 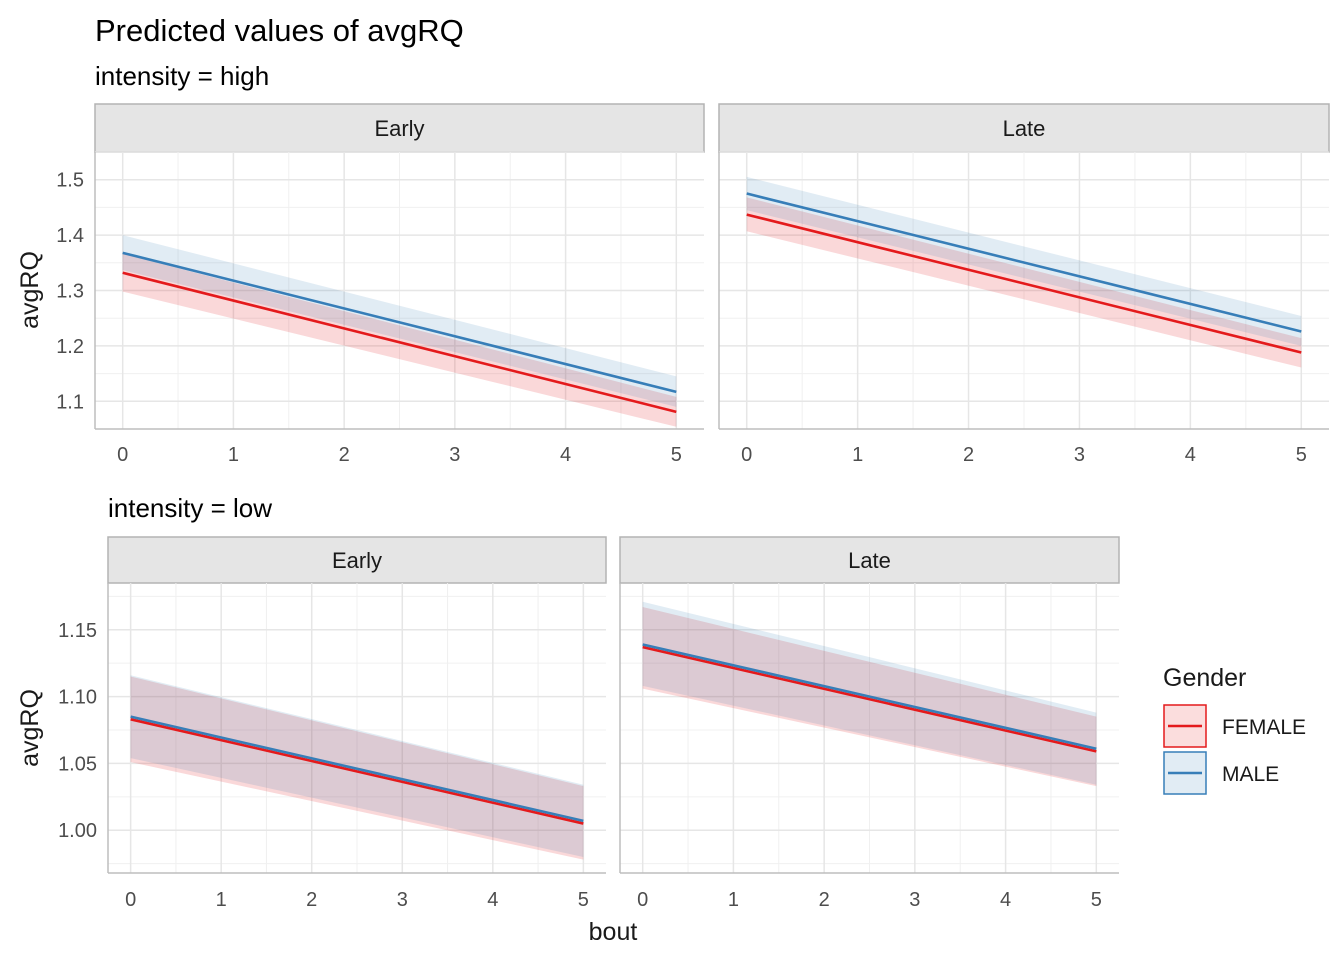 I want to click on y-tick-label: 1.15, so click(x=77, y=631).